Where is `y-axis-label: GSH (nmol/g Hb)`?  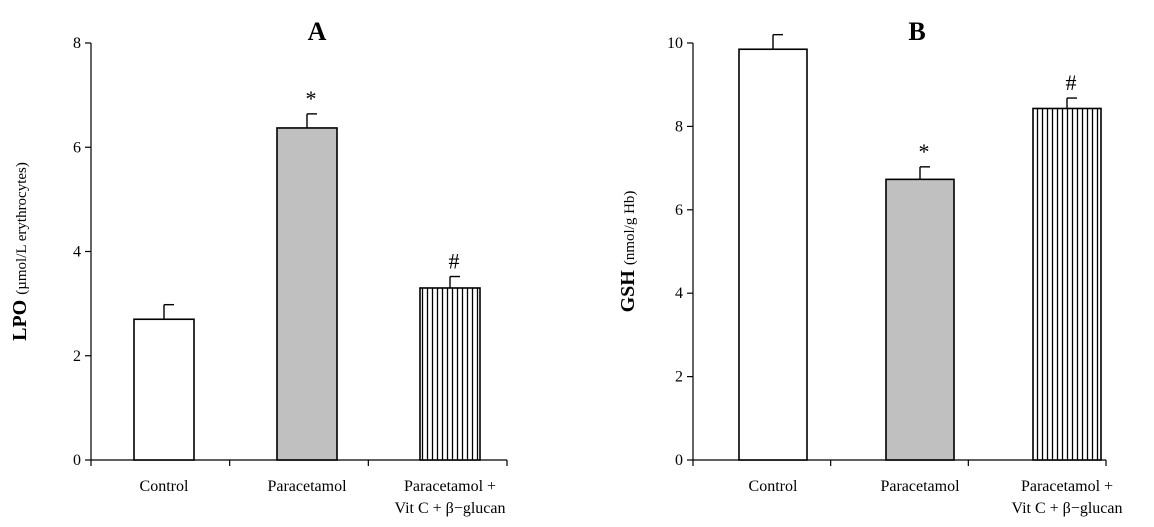
y-axis-label: GSH (nmol/g Hb) is located at coordinates (628, 252).